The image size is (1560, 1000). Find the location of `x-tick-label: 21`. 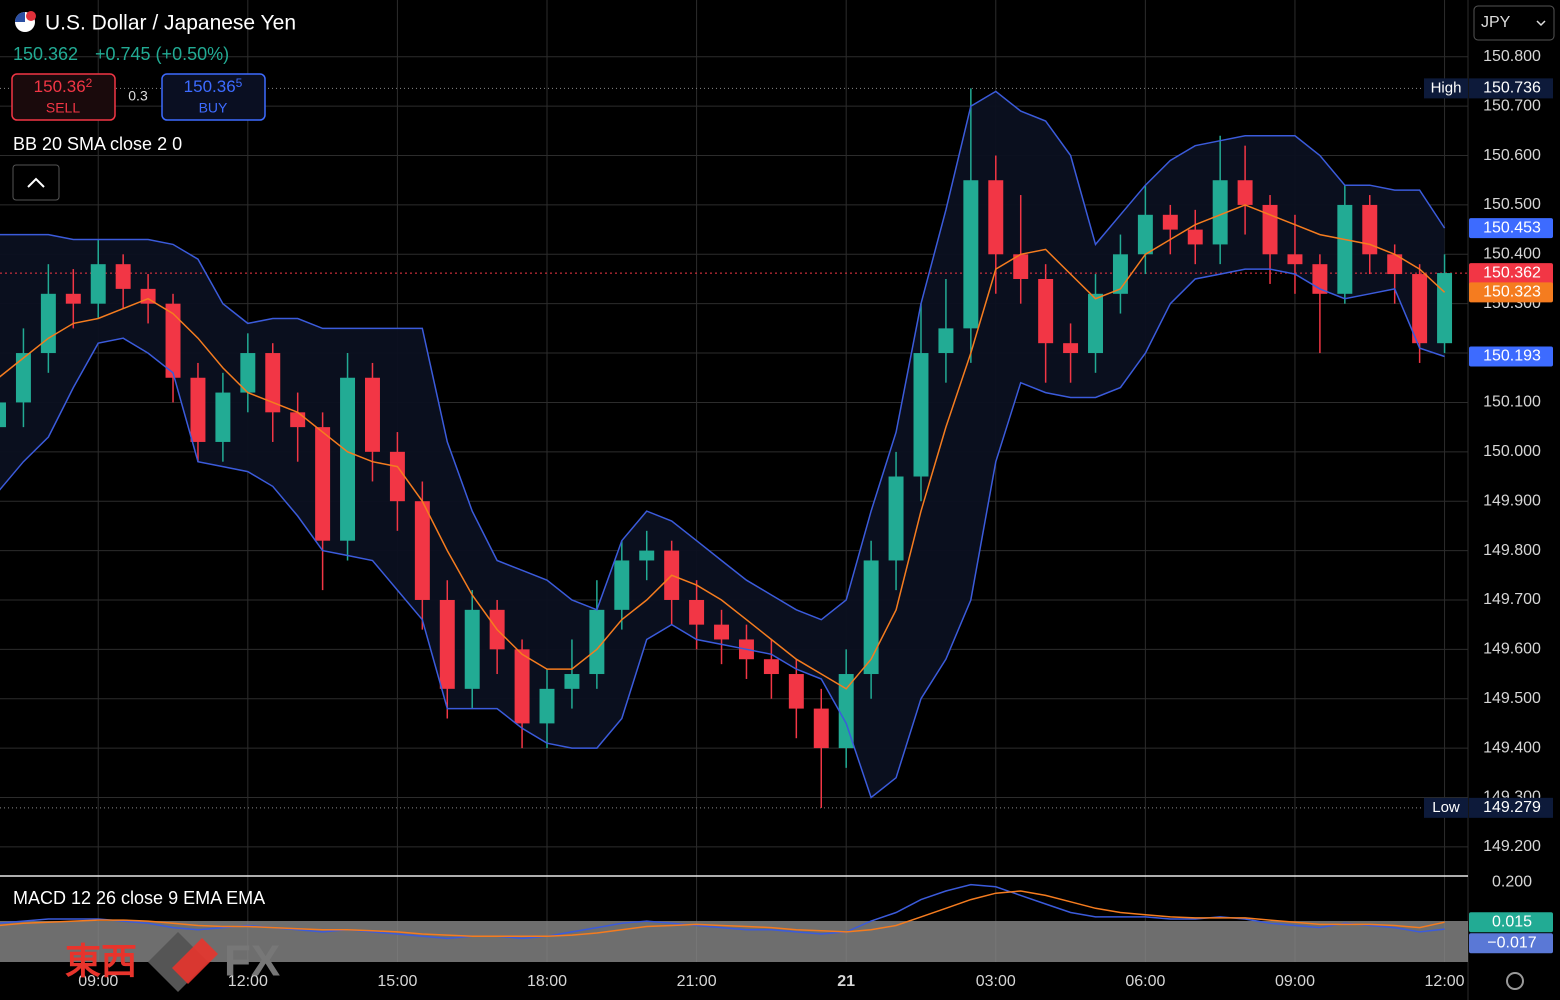

x-tick-label: 21 is located at coordinates (846, 981).